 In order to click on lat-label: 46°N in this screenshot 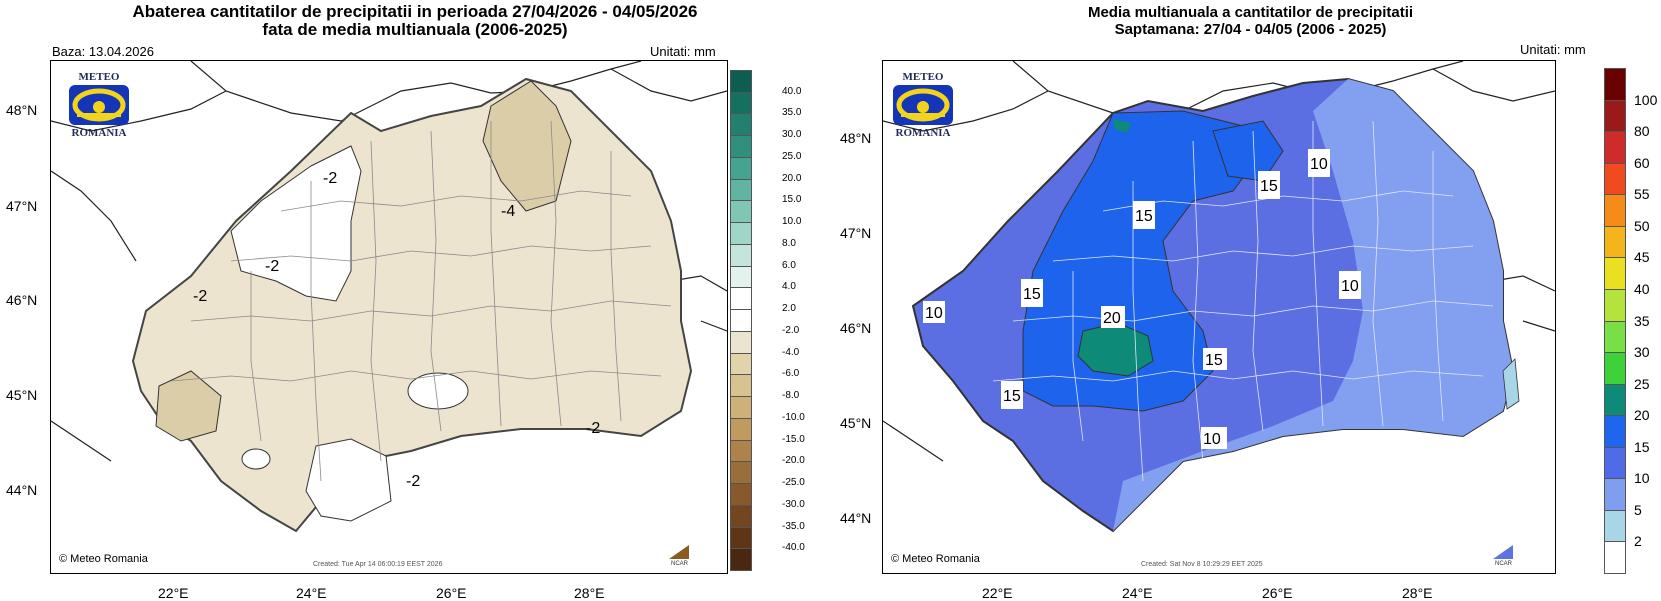, I will do `click(22, 300)`.